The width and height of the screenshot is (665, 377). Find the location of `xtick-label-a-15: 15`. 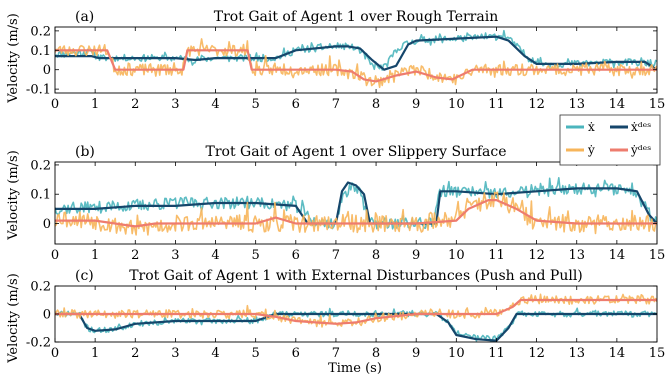

xtick-label-a-15: 15 is located at coordinates (657, 104).